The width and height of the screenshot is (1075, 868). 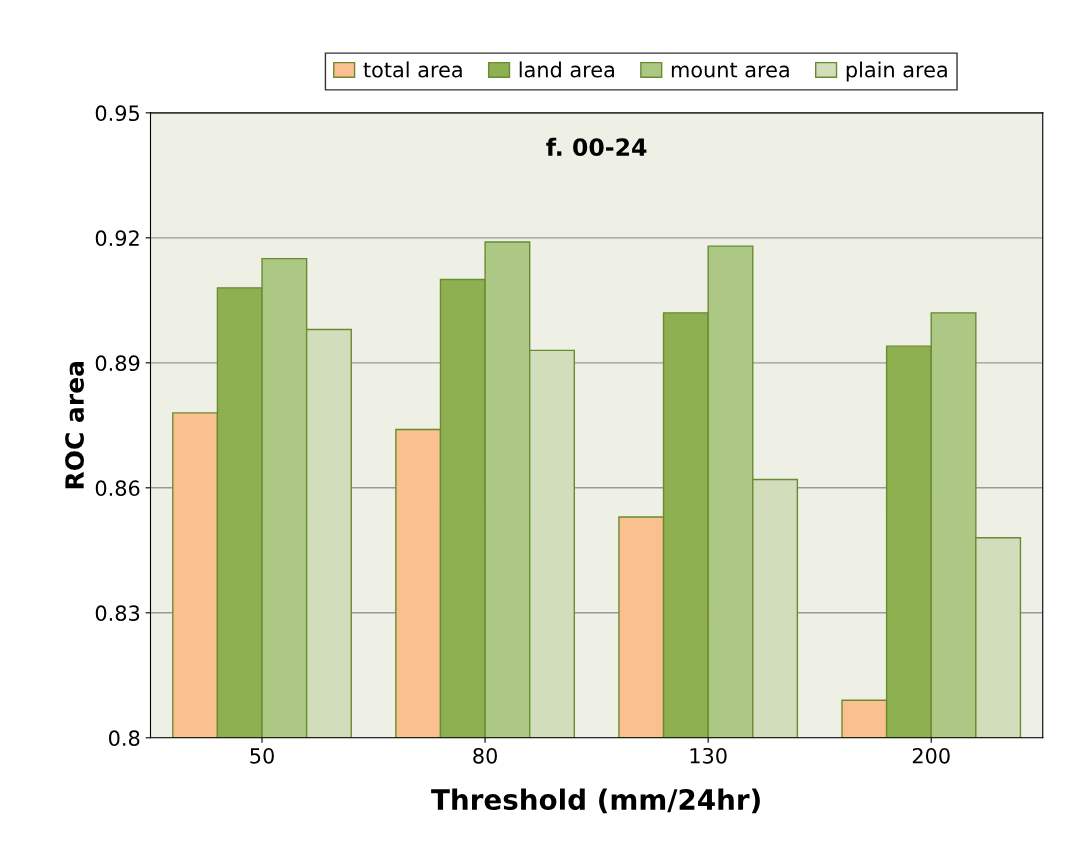 I want to click on x-axis-title: Threshold (mm/24hr), so click(x=595, y=801).